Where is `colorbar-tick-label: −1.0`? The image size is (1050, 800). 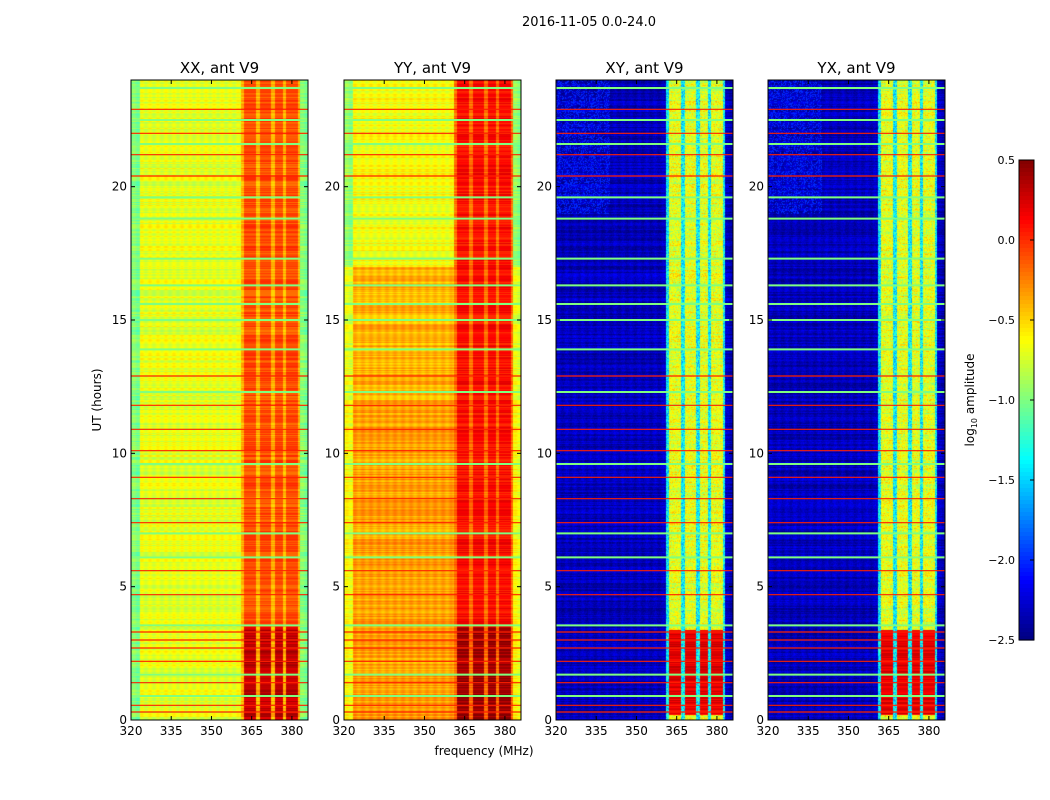 colorbar-tick-label: −1.0 is located at coordinates (1001, 400).